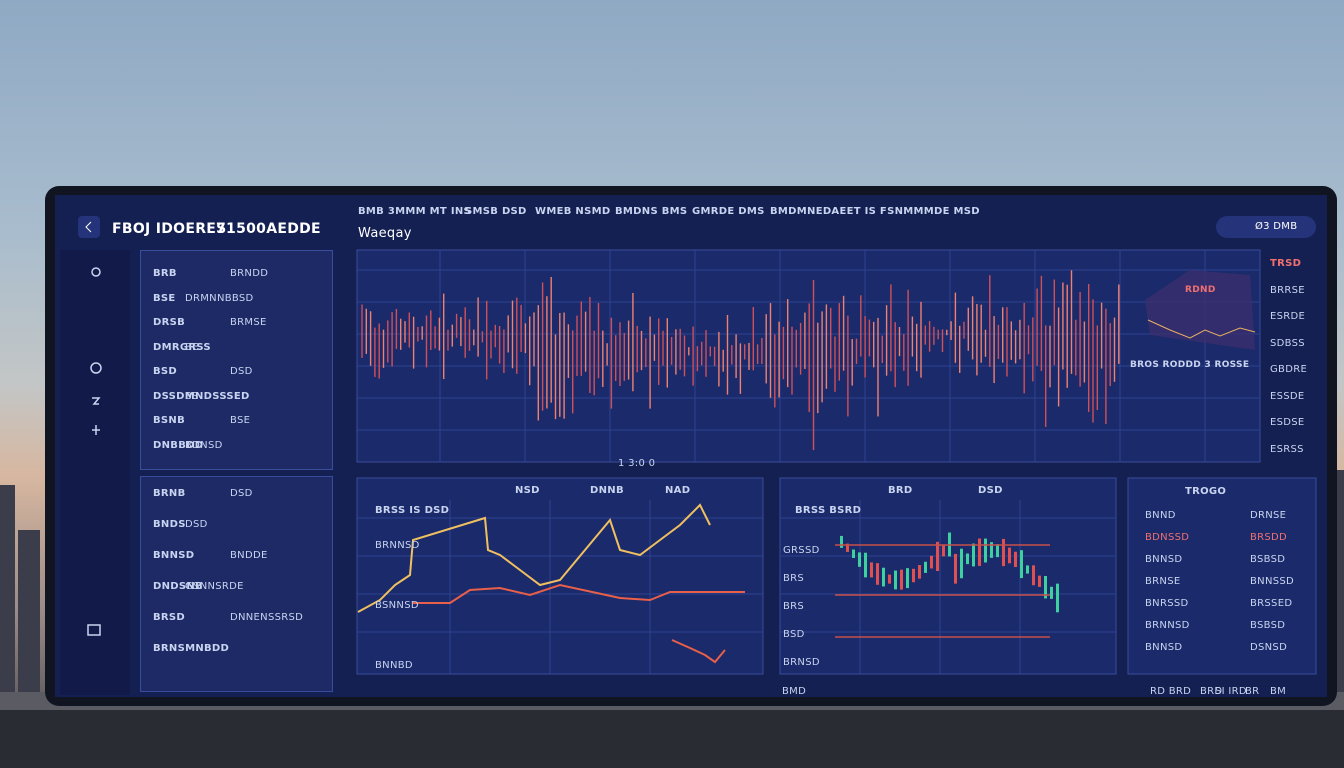 The image size is (1344, 768). I want to click on row-label: DRSB, so click(169, 322).